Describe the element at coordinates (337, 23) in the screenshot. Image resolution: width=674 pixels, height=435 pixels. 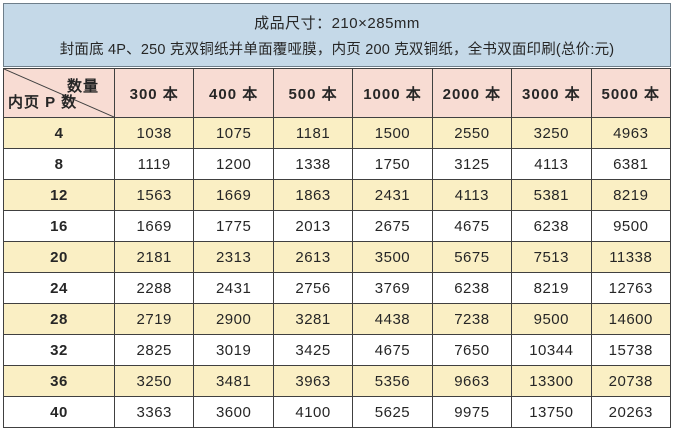
I see `finished-size-text: 成品尺寸：210×285mm` at that location.